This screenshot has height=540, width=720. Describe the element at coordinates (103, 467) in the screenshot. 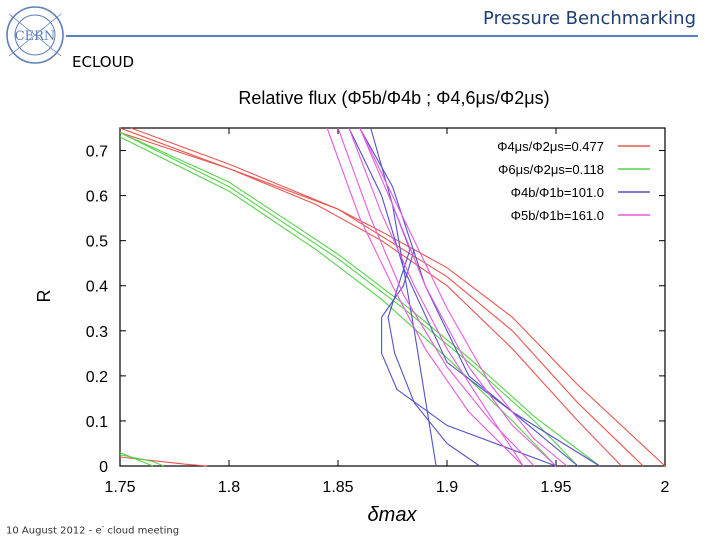

I see `y-tick-label: 0` at that location.